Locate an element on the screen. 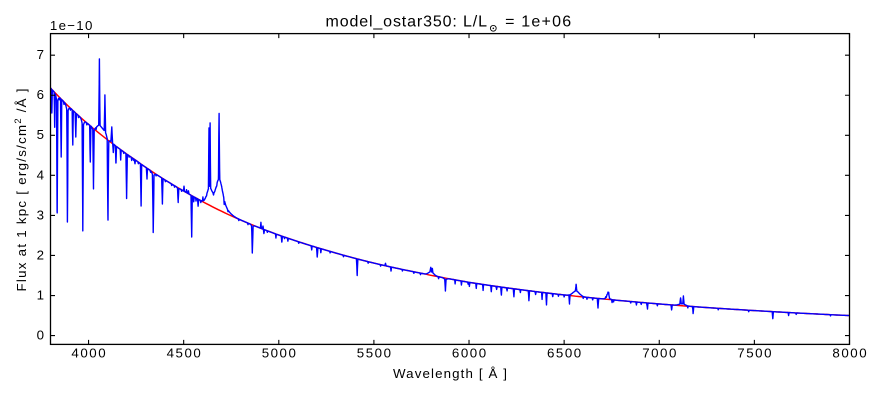 This screenshot has width=880, height=400. svg-text: 4500 is located at coordinates (184, 353).